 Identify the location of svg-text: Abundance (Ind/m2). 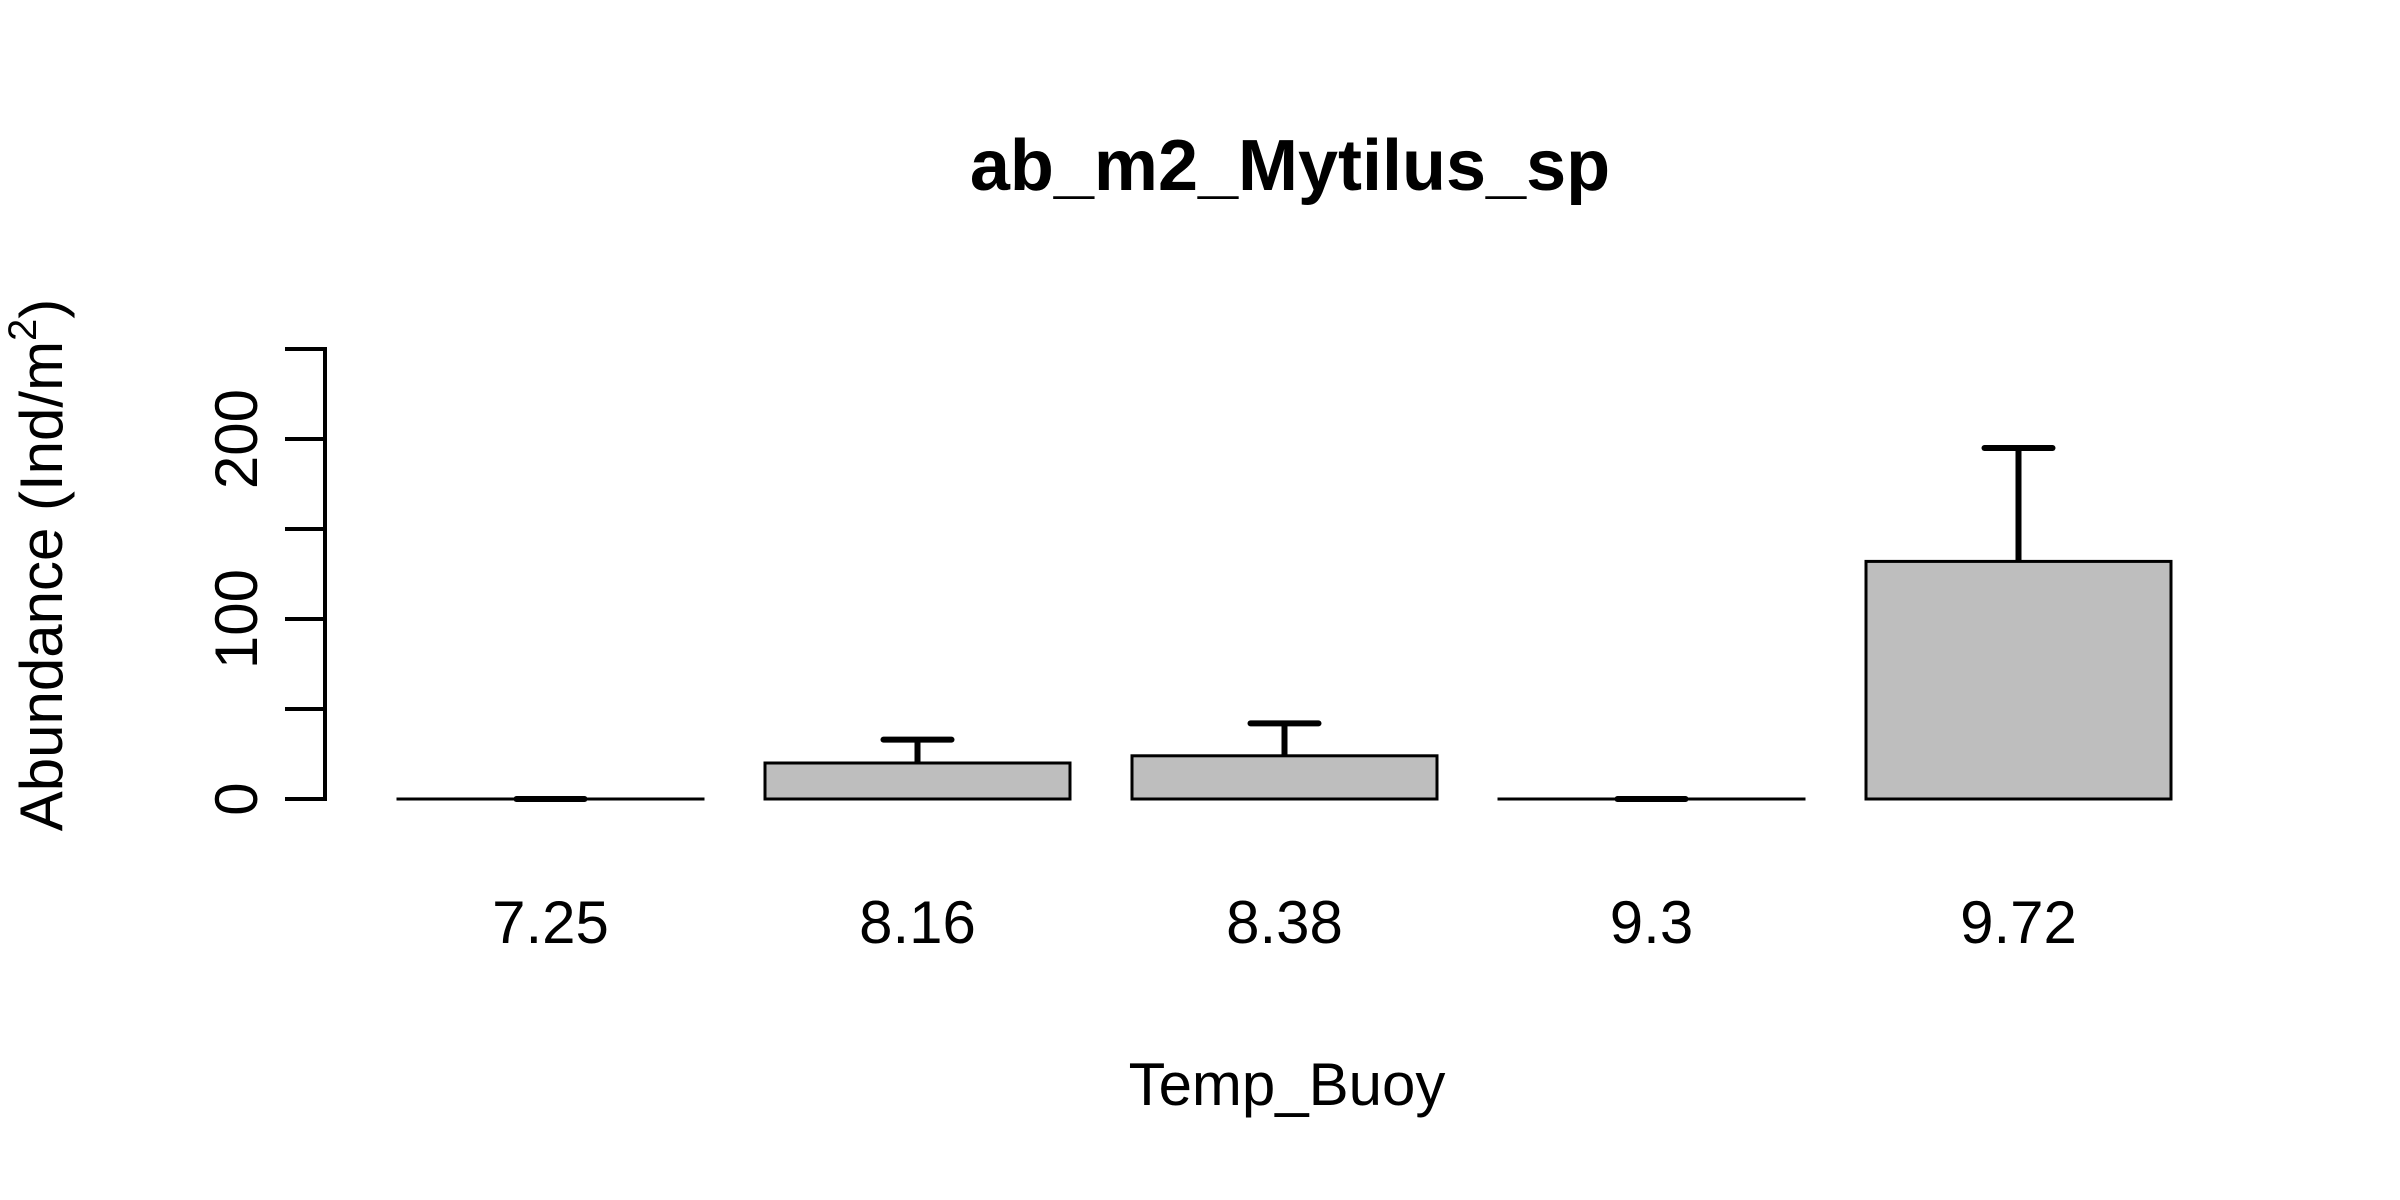
(38, 565).